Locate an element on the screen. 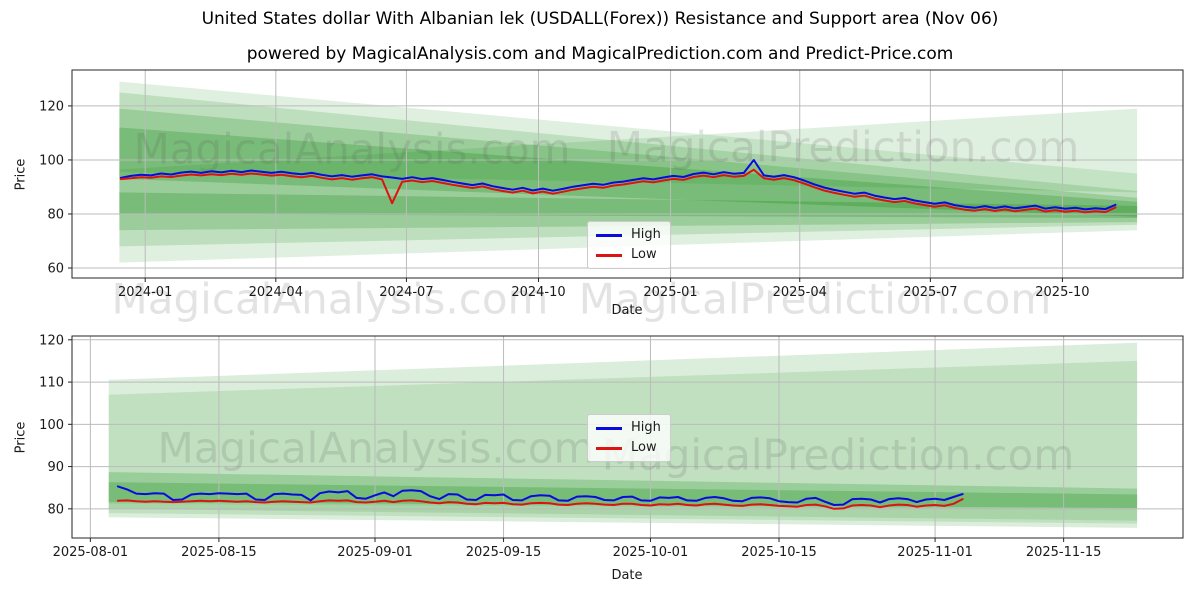  y-axis-label-bottom: Price is located at coordinates (21, 437).